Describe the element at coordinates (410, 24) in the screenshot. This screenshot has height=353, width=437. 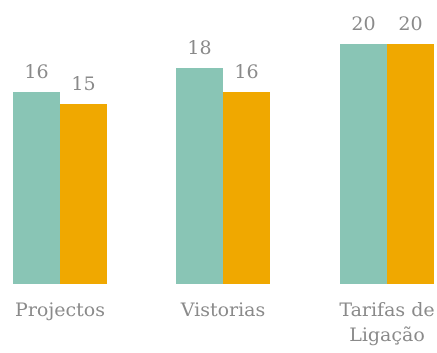
I see `value-label-series-2-cat-3: 20` at that location.